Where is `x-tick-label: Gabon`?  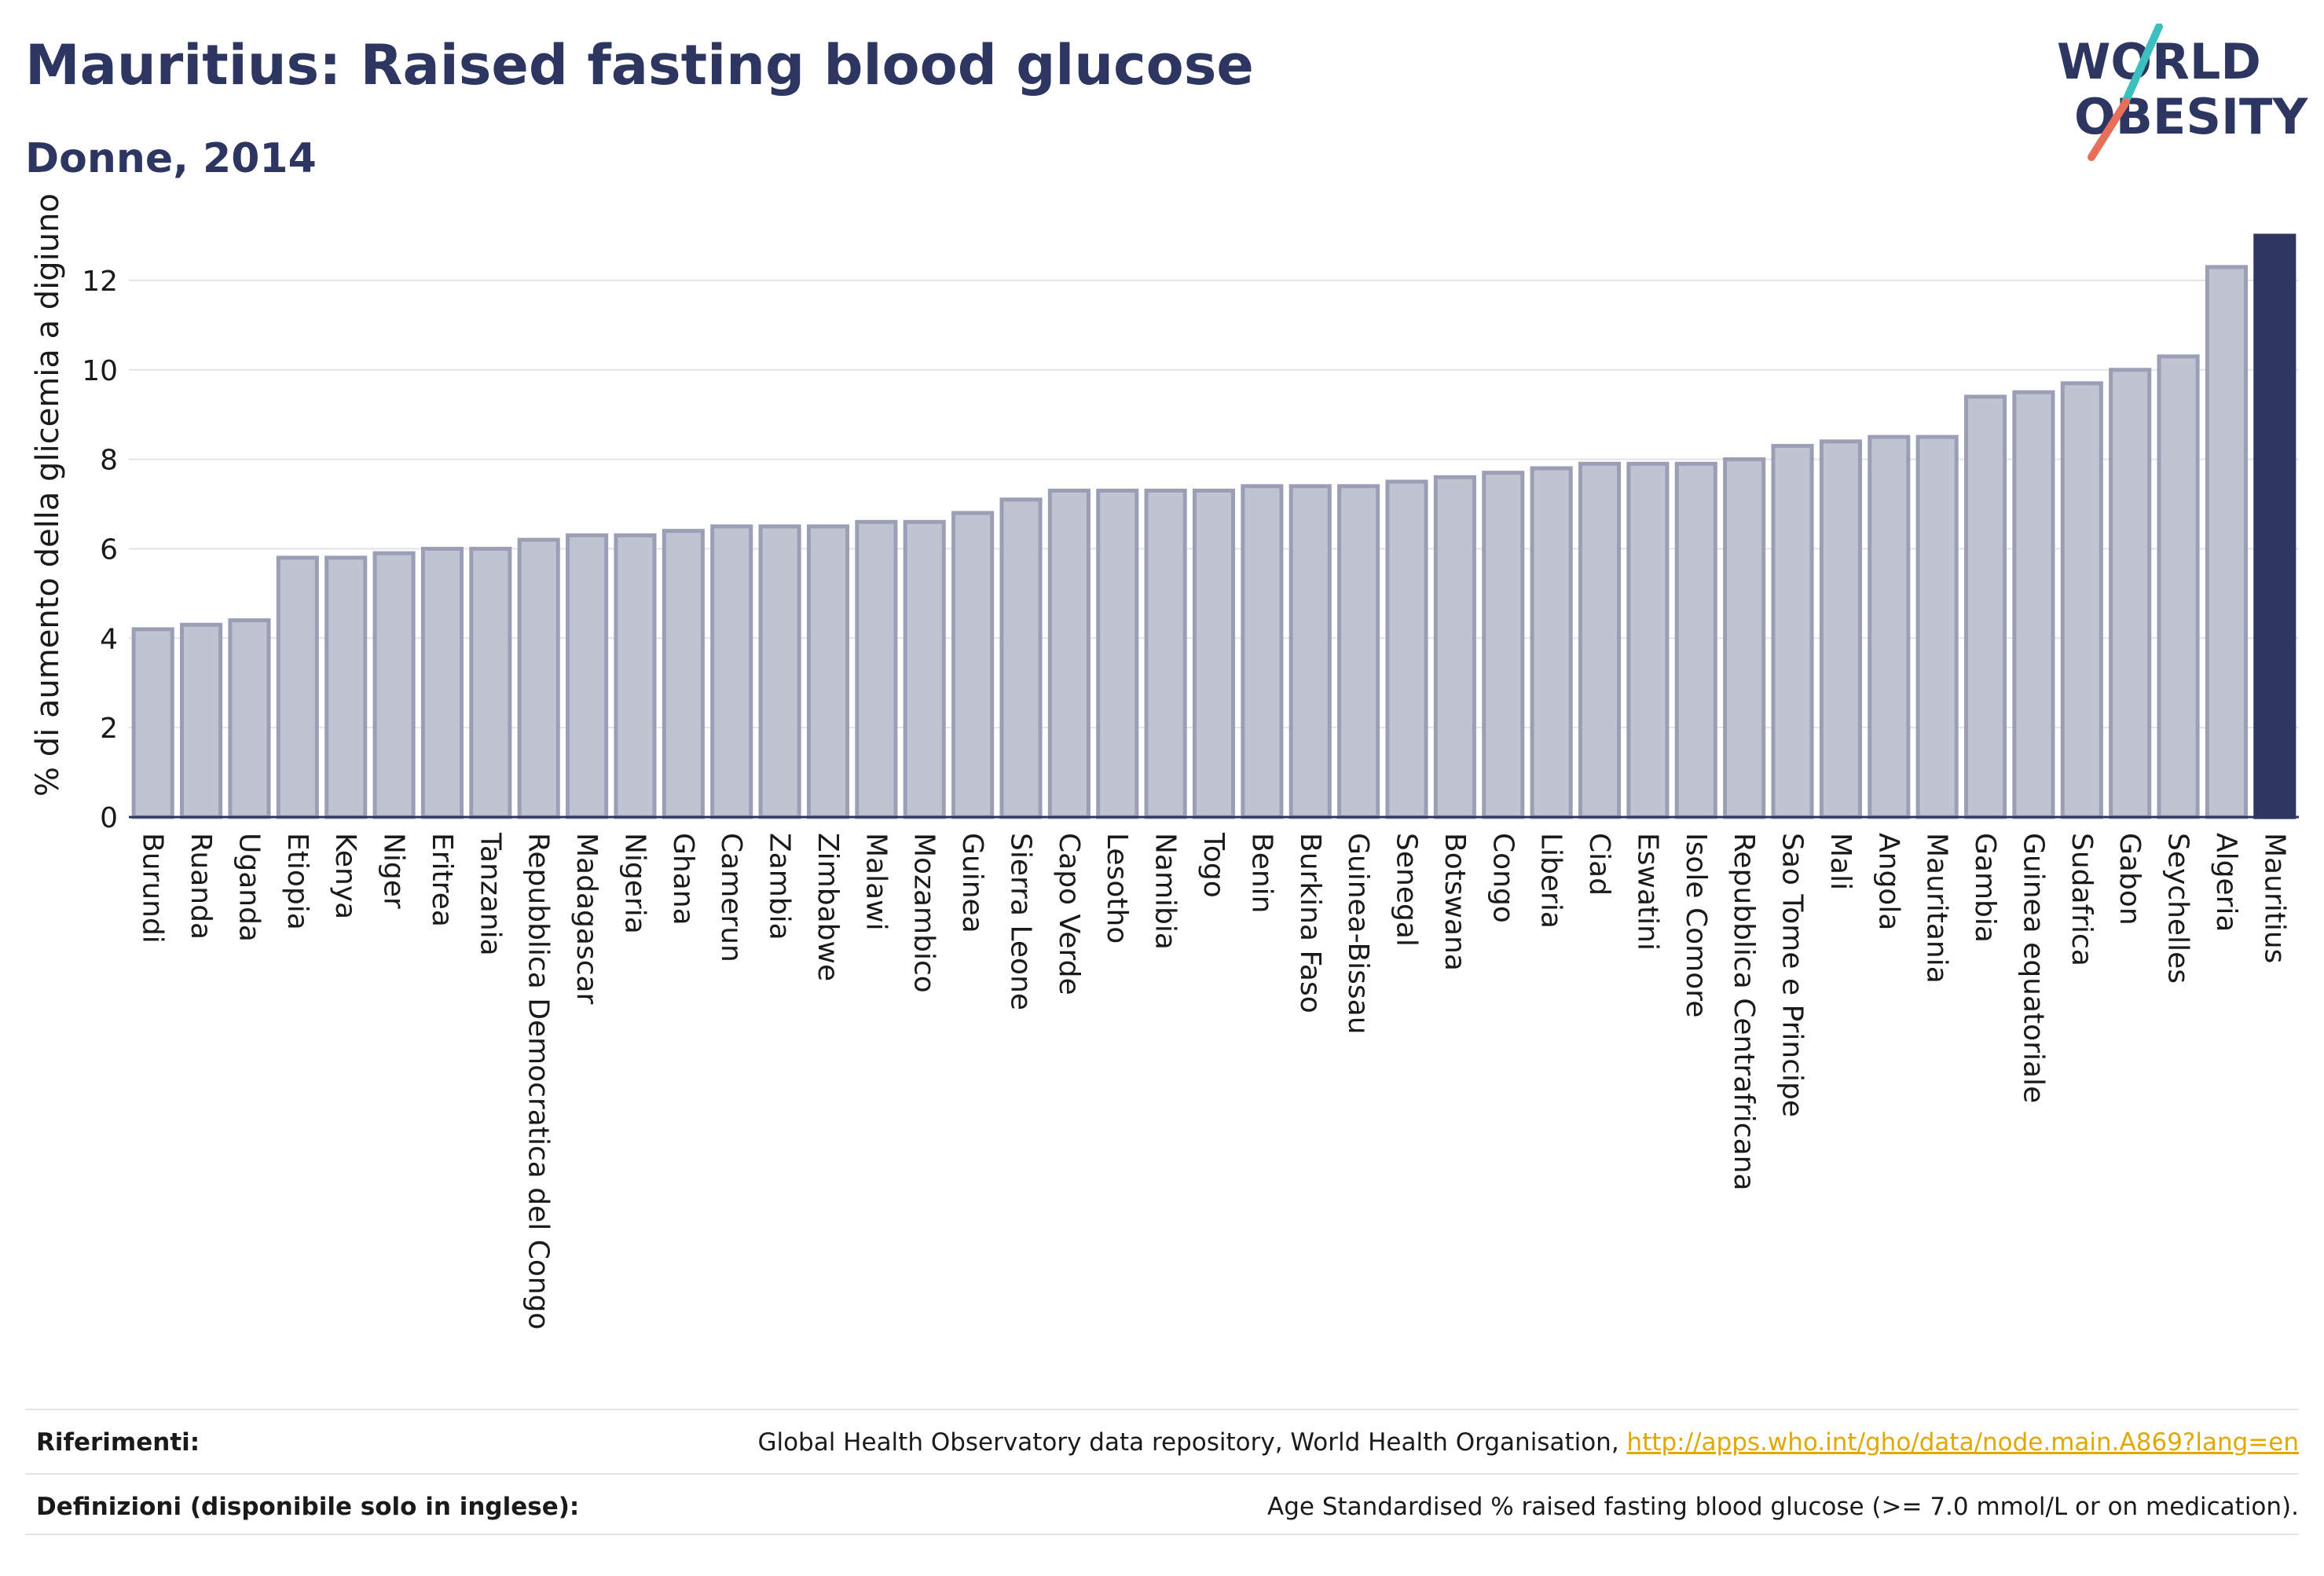 x-tick-label: Gabon is located at coordinates (2129, 879).